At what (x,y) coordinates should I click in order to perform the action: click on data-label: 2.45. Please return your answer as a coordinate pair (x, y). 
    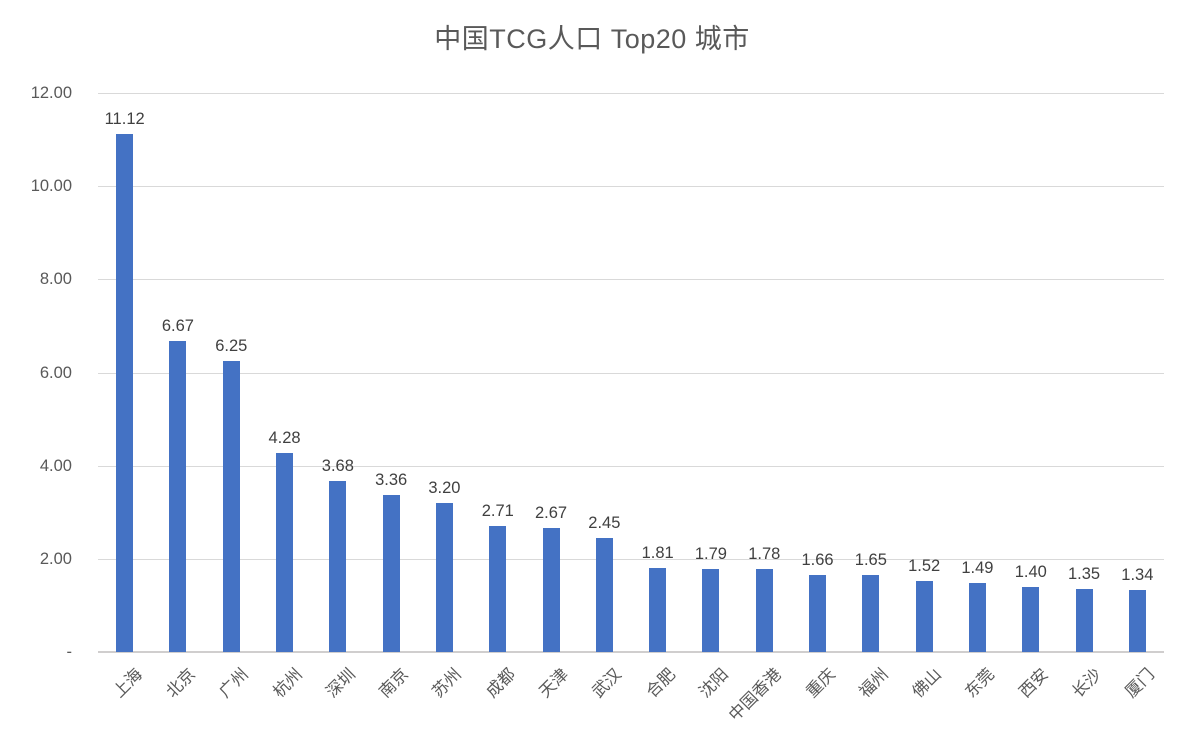
    Looking at the image, I should click on (604, 522).